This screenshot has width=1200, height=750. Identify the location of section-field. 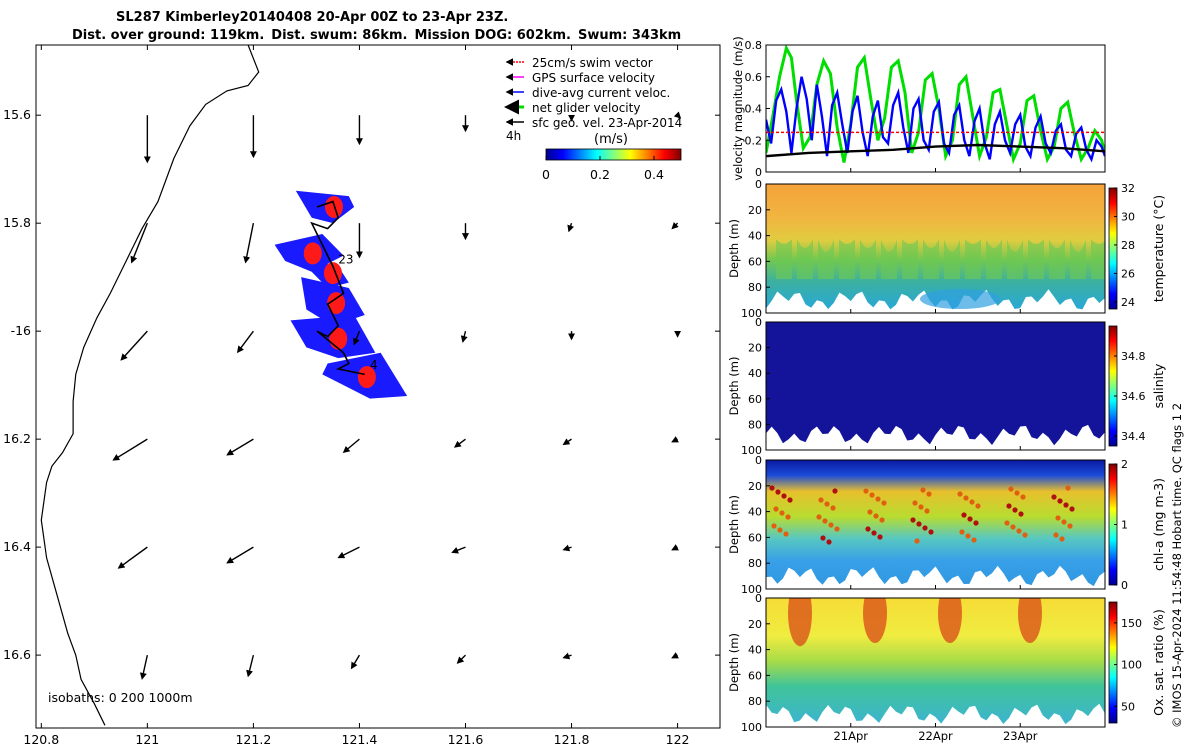
(935, 661).